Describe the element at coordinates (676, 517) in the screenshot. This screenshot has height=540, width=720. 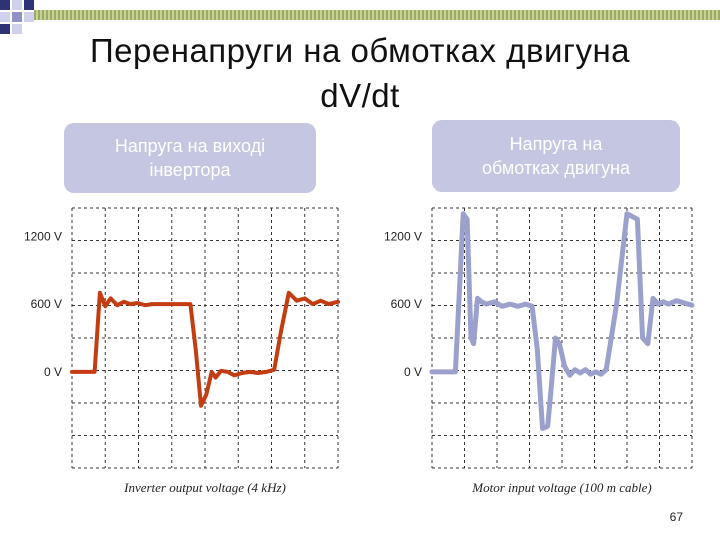
I see `page-number: 67` at that location.